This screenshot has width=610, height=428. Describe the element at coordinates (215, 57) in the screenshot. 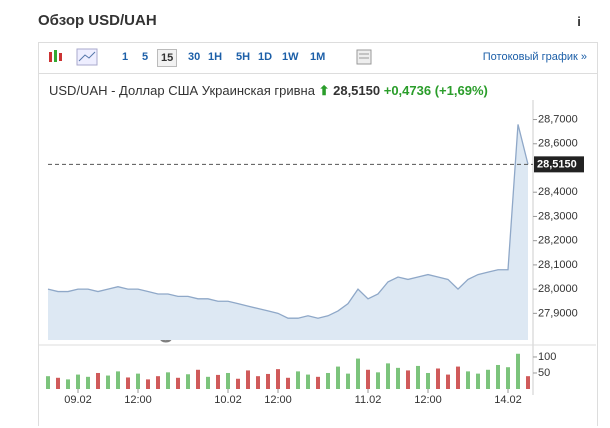

I see `interval-button: 1H` at that location.